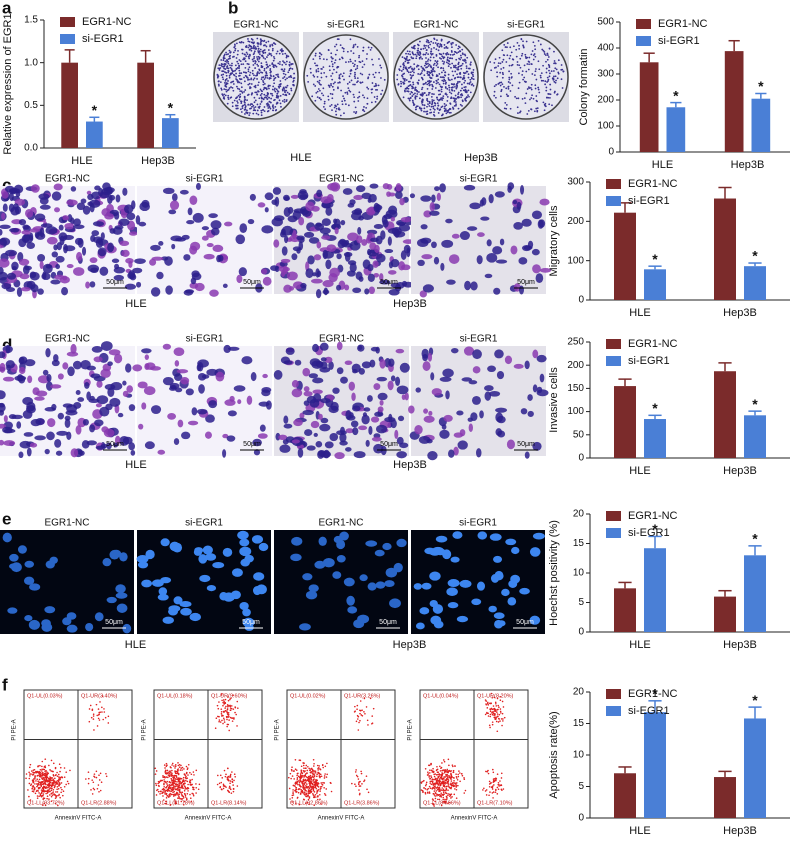 Image resolution: width=800 pixels, height=852 pixels. What do you see at coordinates (755, 436) in the screenshot?
I see `bar` at bounding box center [755, 436].